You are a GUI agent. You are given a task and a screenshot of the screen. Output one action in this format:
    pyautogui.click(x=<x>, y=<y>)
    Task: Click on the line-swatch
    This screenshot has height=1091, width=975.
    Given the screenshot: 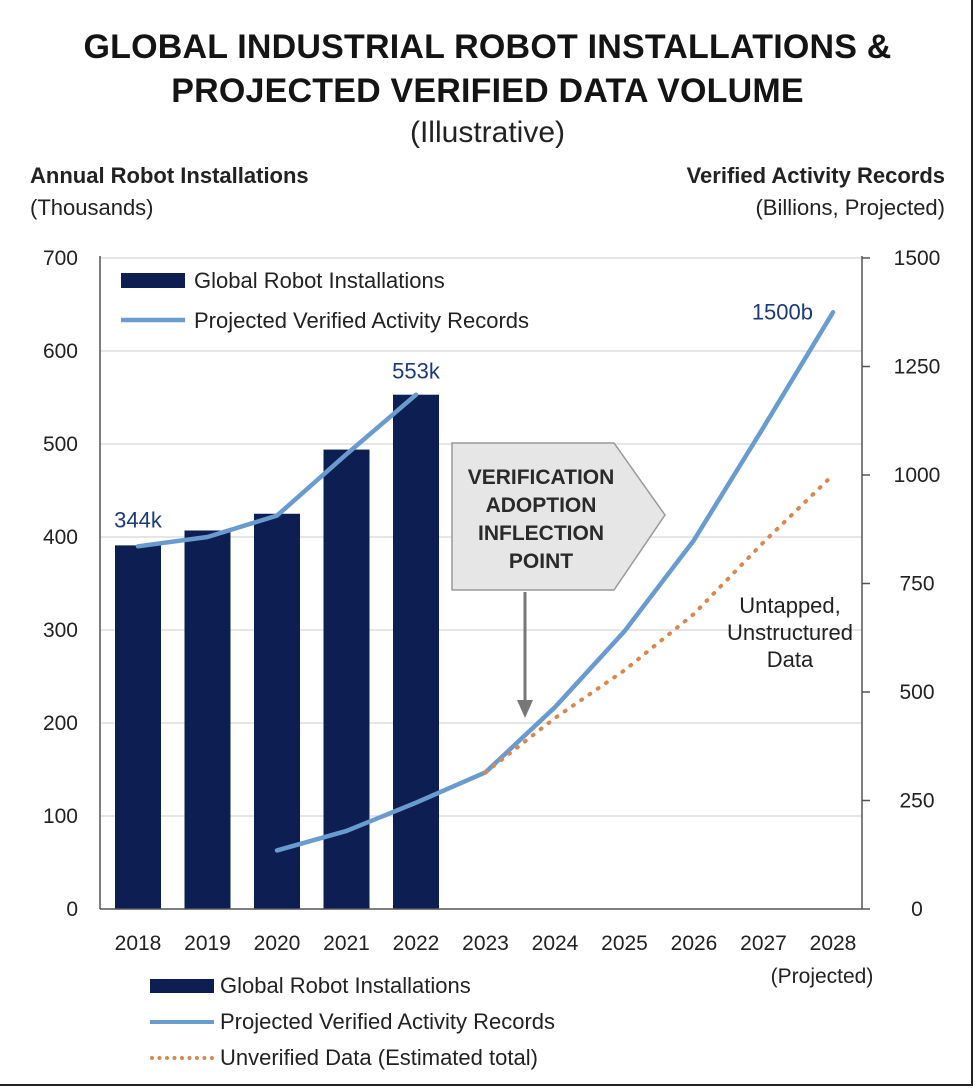 What is the action you would take?
    pyautogui.click(x=182, y=1022)
    